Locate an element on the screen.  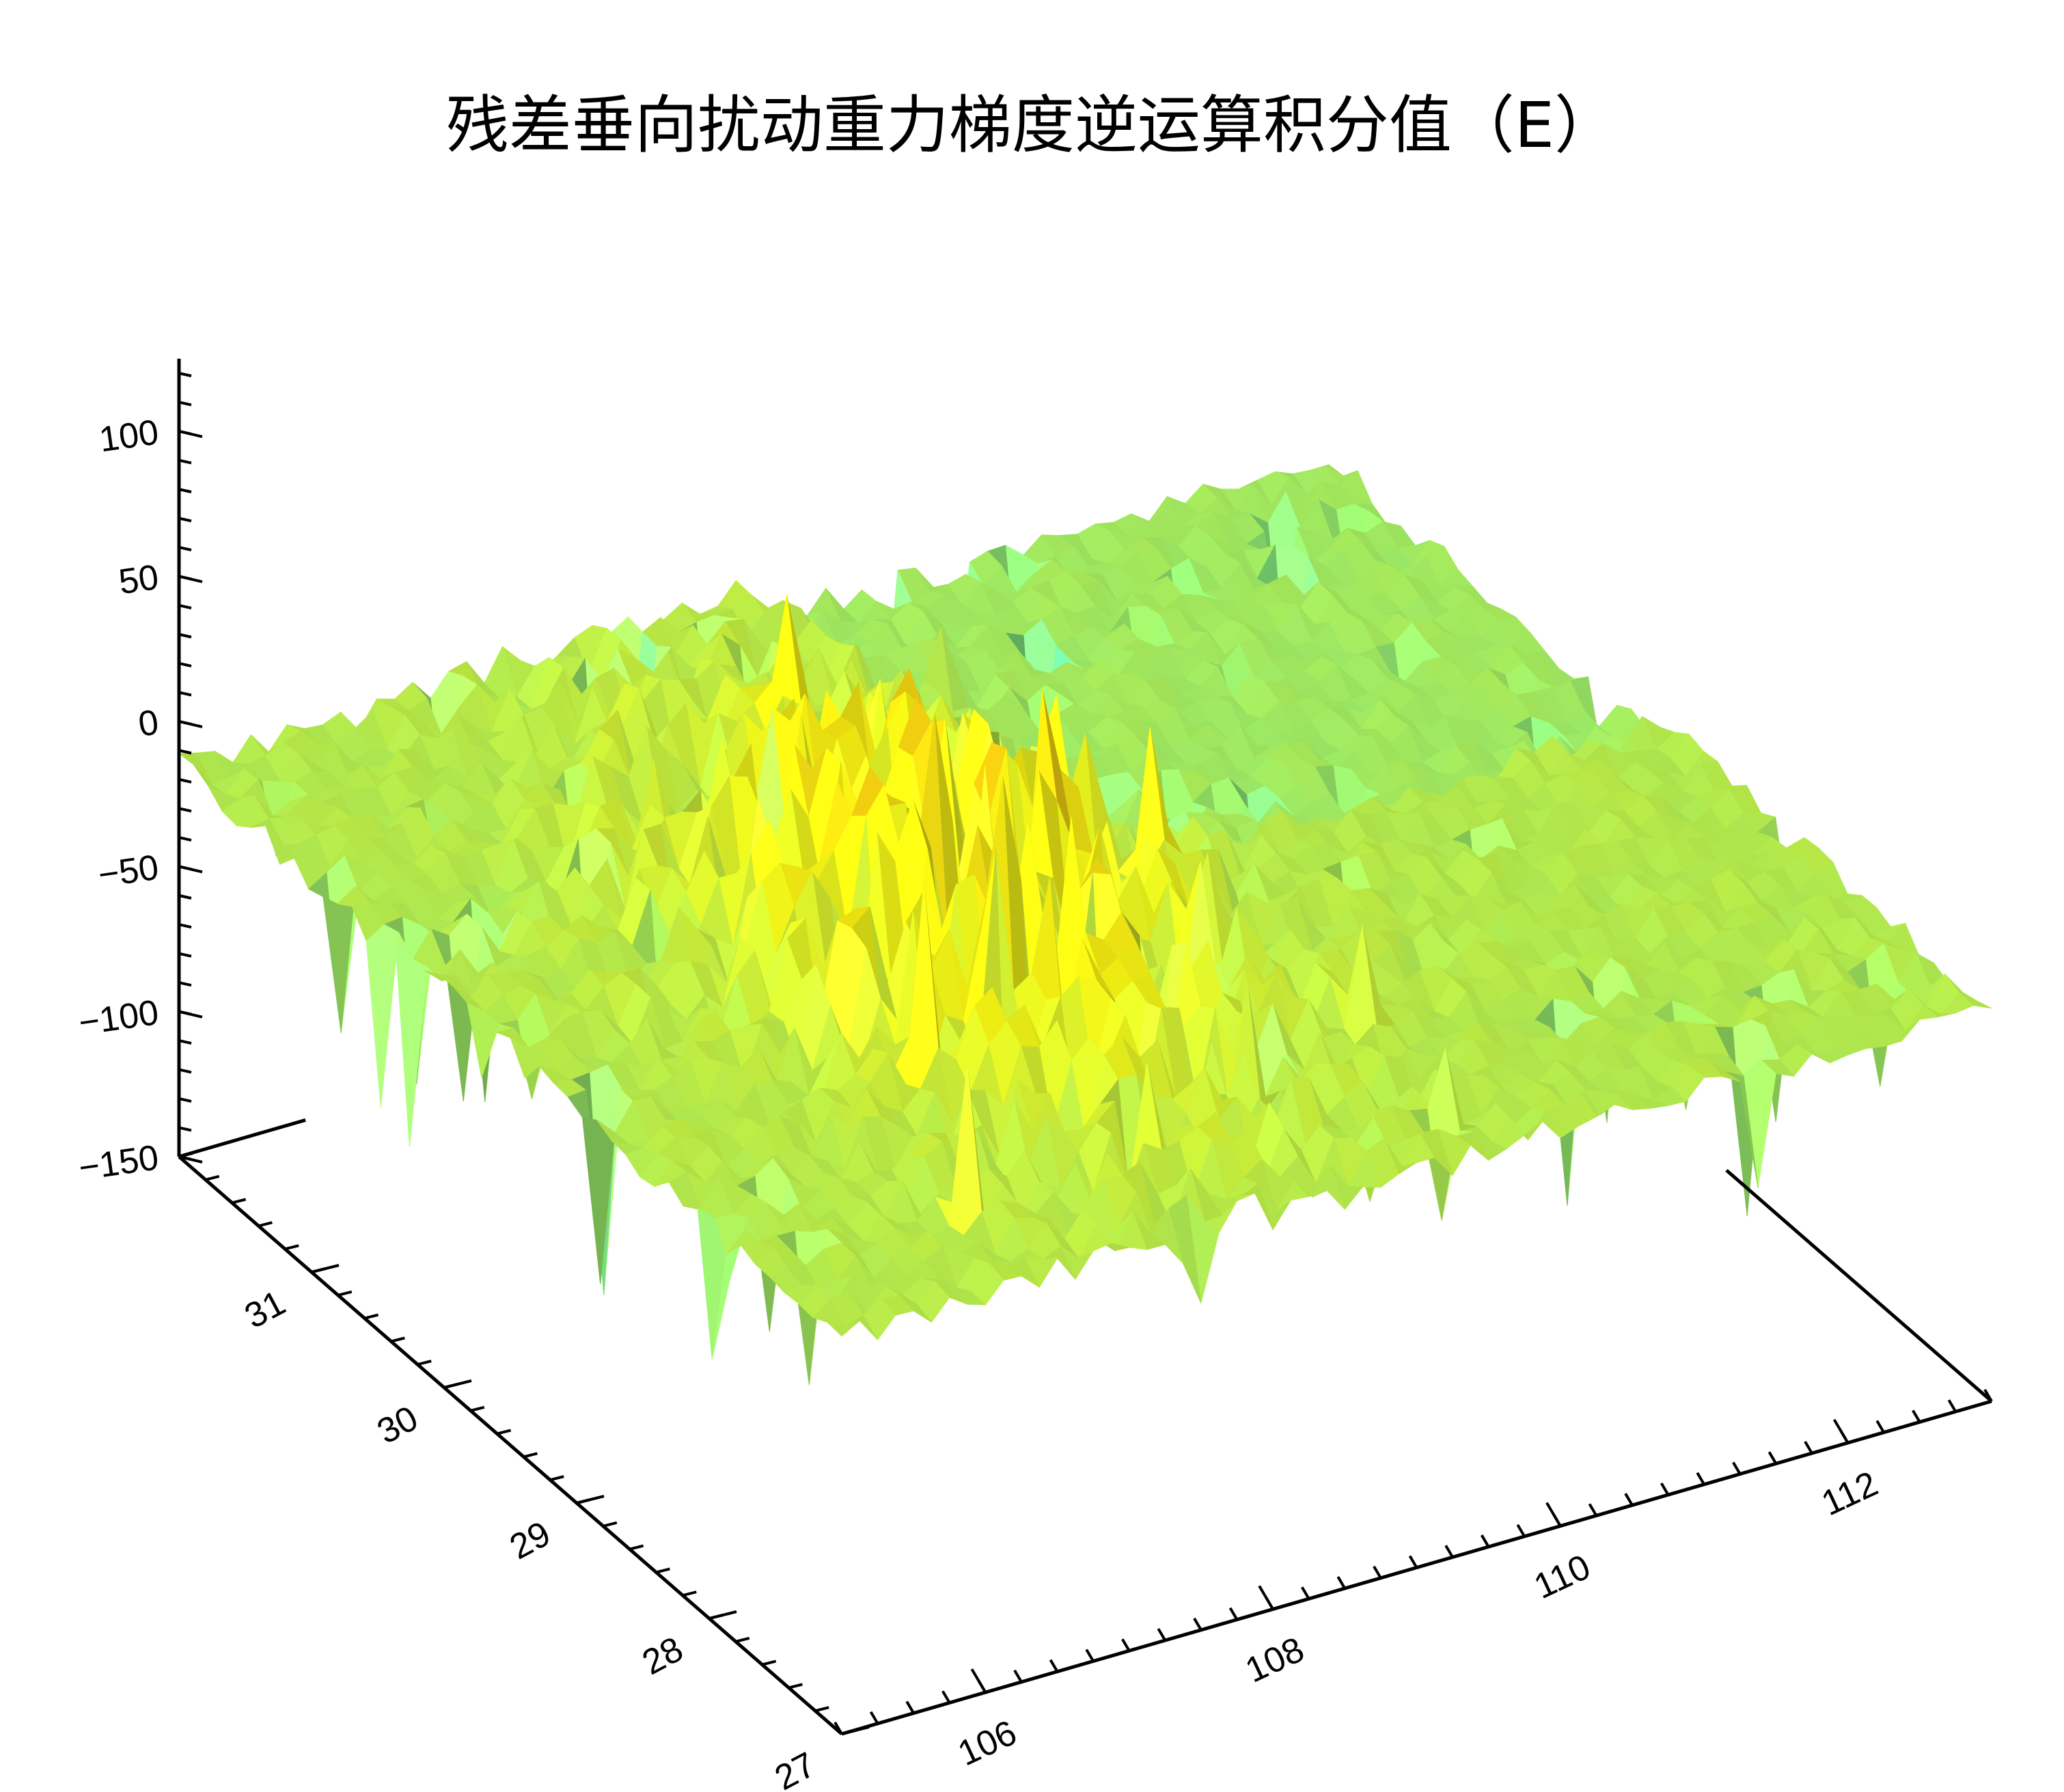
x-tick-label: 108 is located at coordinates (1274, 1660).